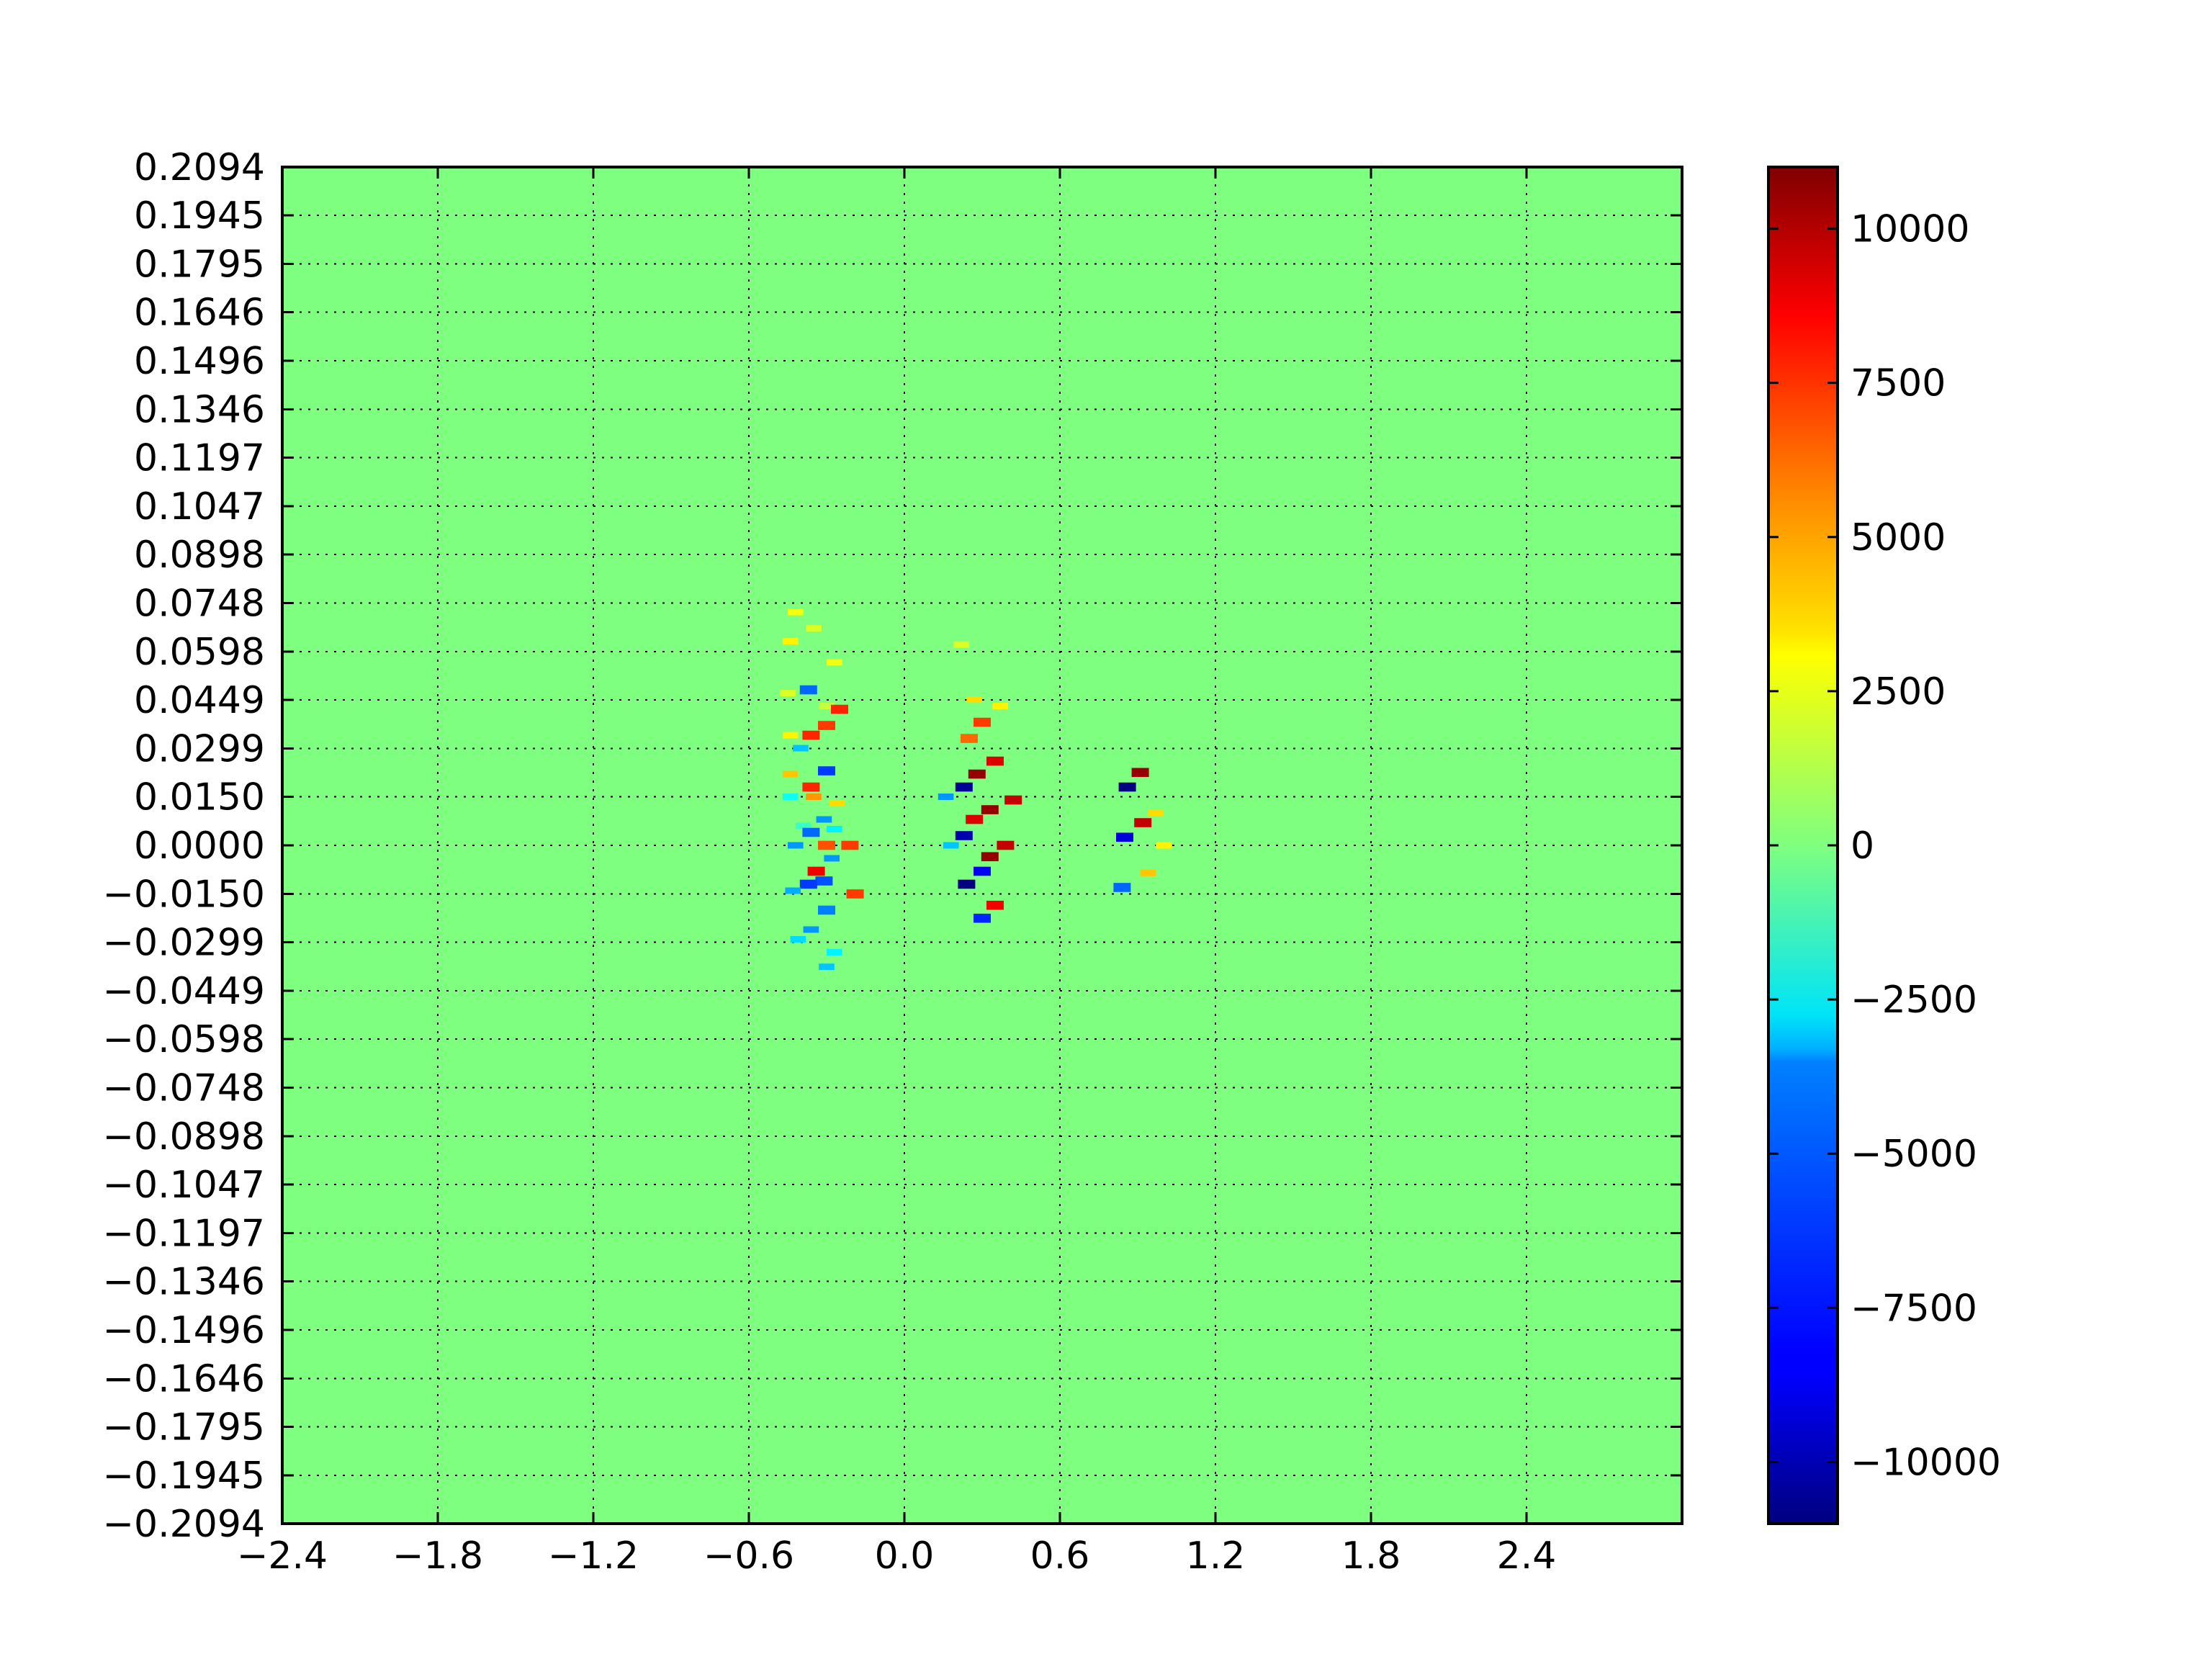 This screenshot has height=1659, width=2212. Describe the element at coordinates (905, 1556) in the screenshot. I see `x-tick-label: 0.0` at that location.